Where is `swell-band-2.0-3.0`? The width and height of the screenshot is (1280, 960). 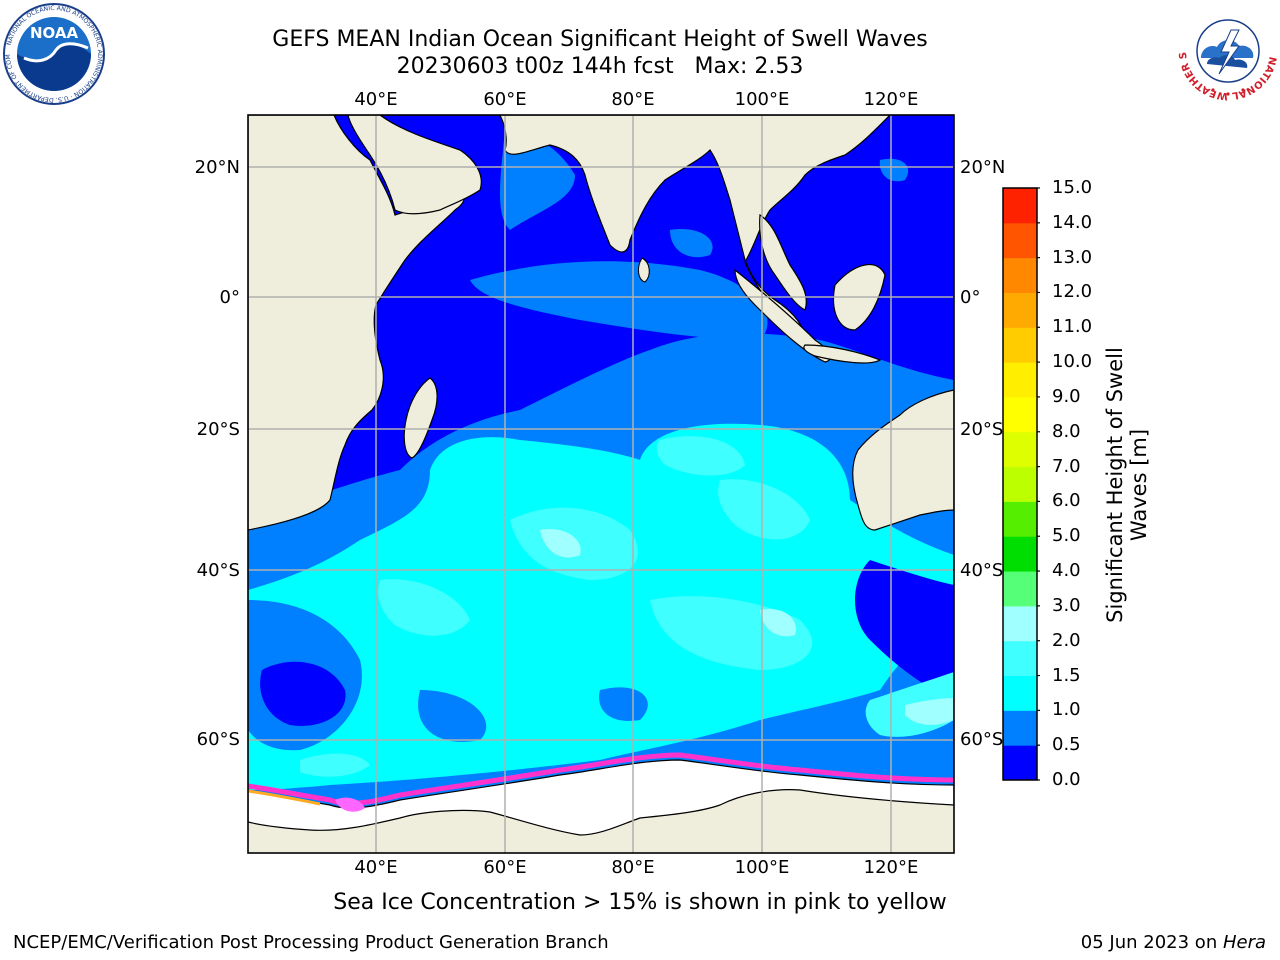 swell-band-2.0-3.0 is located at coordinates (747, 627).